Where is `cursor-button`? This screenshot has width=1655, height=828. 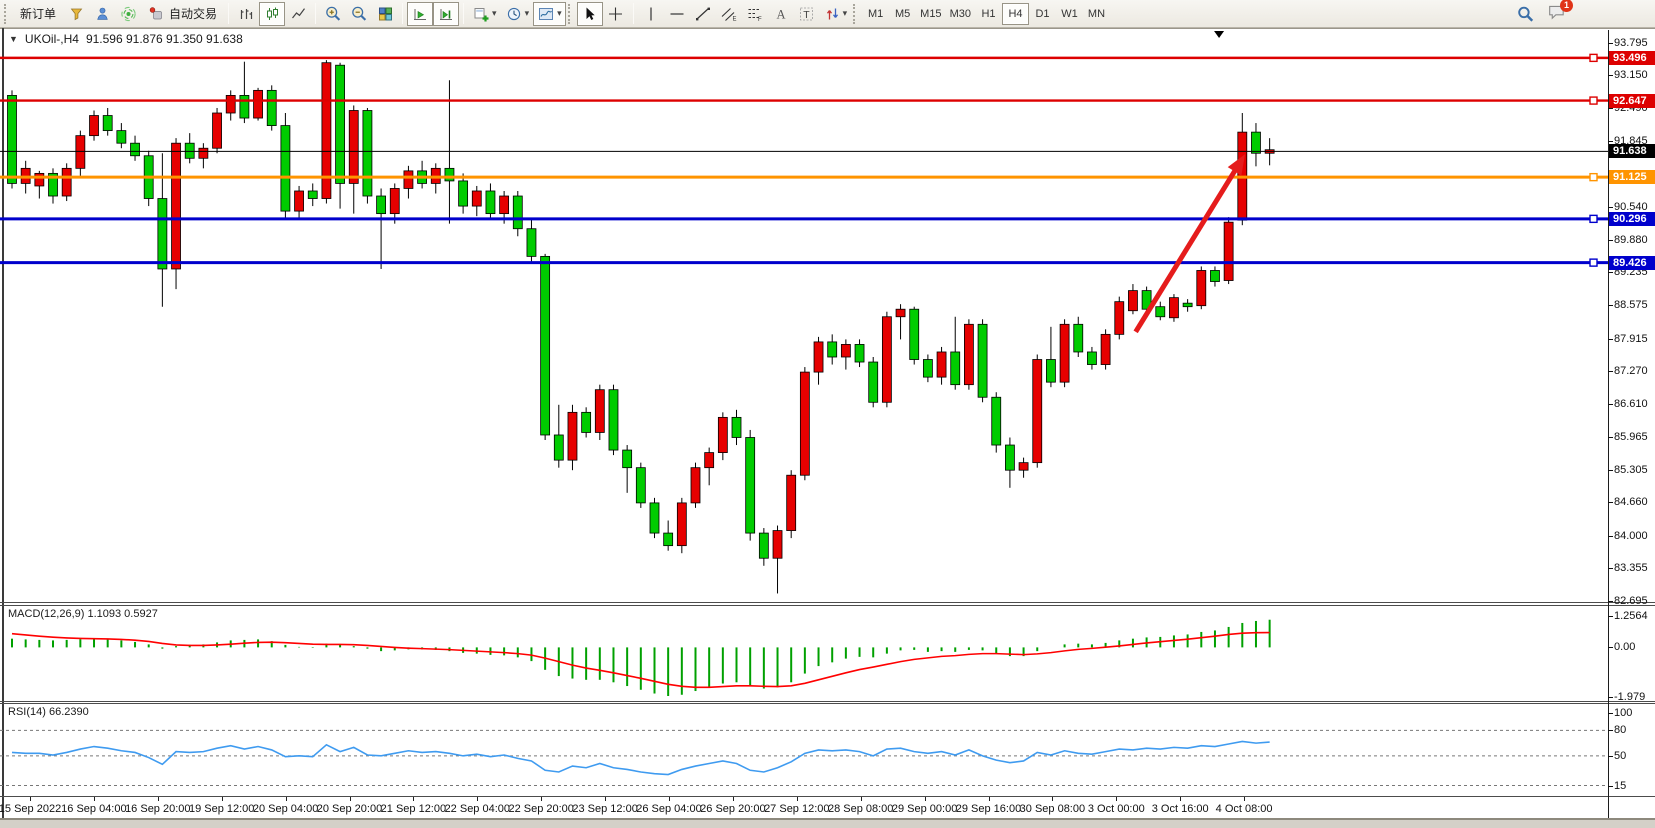 cursor-button is located at coordinates (589, 13).